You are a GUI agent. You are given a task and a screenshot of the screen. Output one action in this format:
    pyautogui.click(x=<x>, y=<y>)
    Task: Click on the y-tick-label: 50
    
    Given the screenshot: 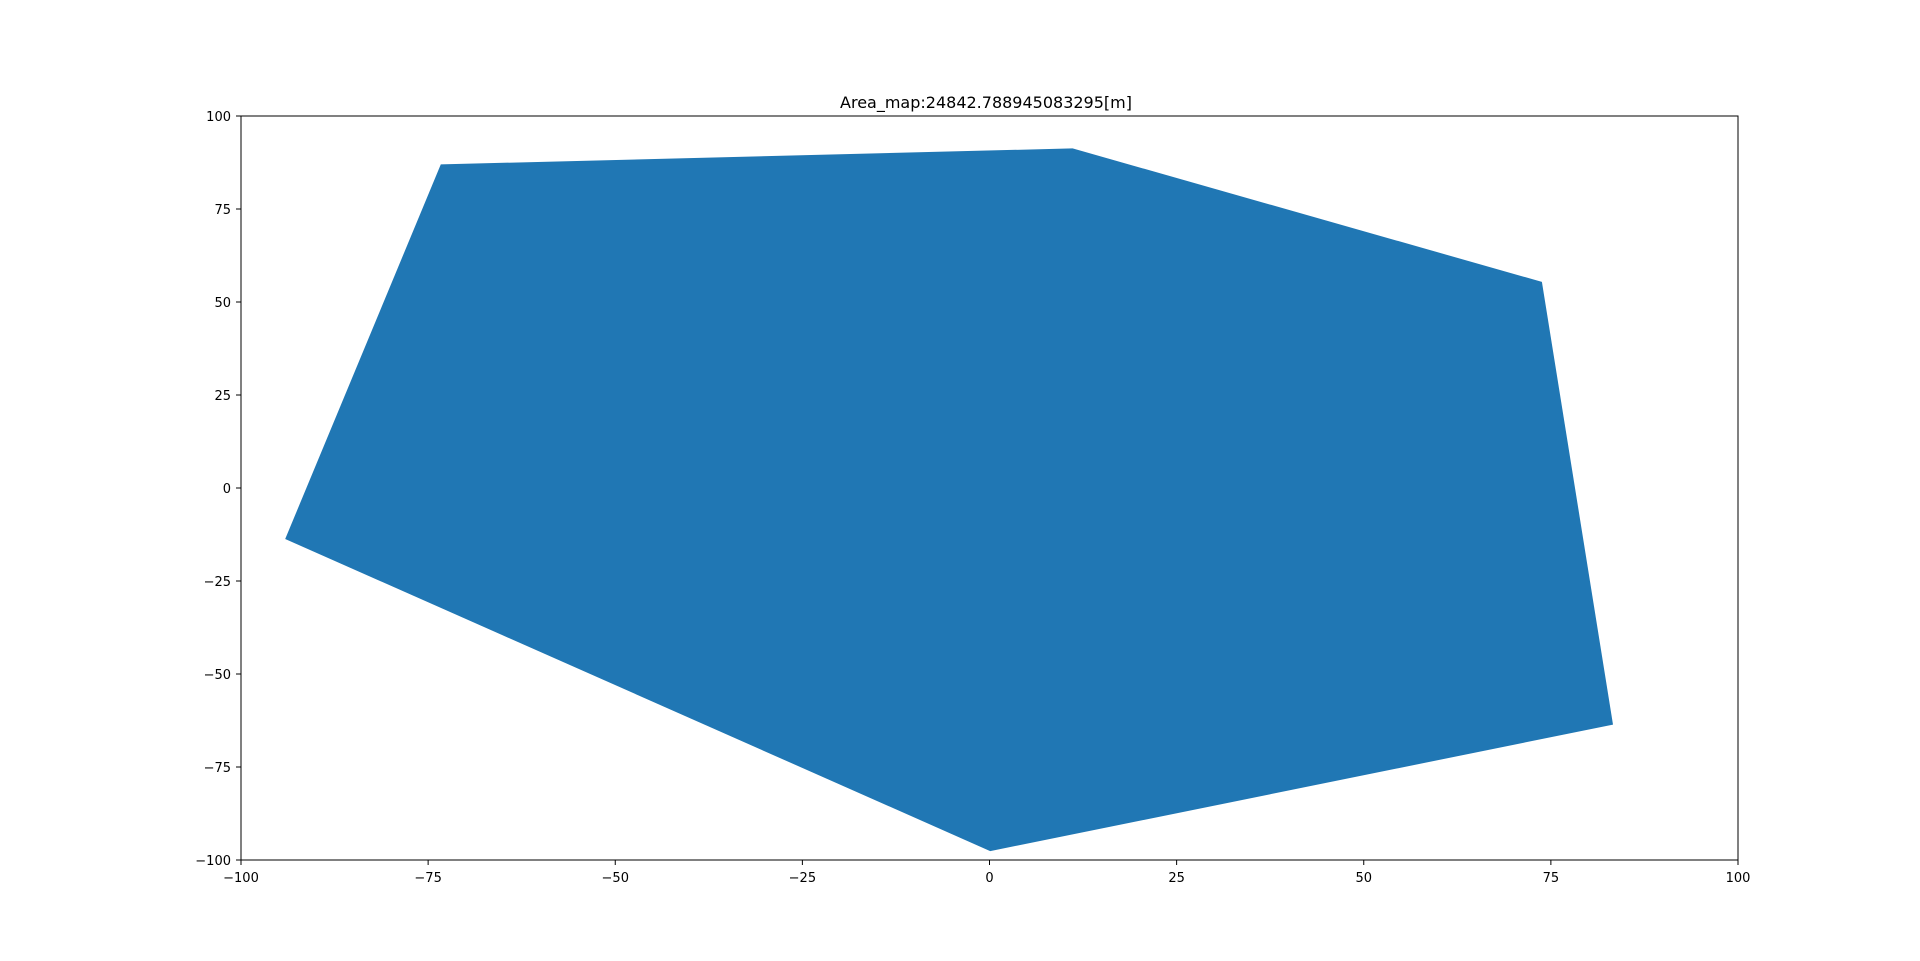 What is the action you would take?
    pyautogui.click(x=222, y=303)
    